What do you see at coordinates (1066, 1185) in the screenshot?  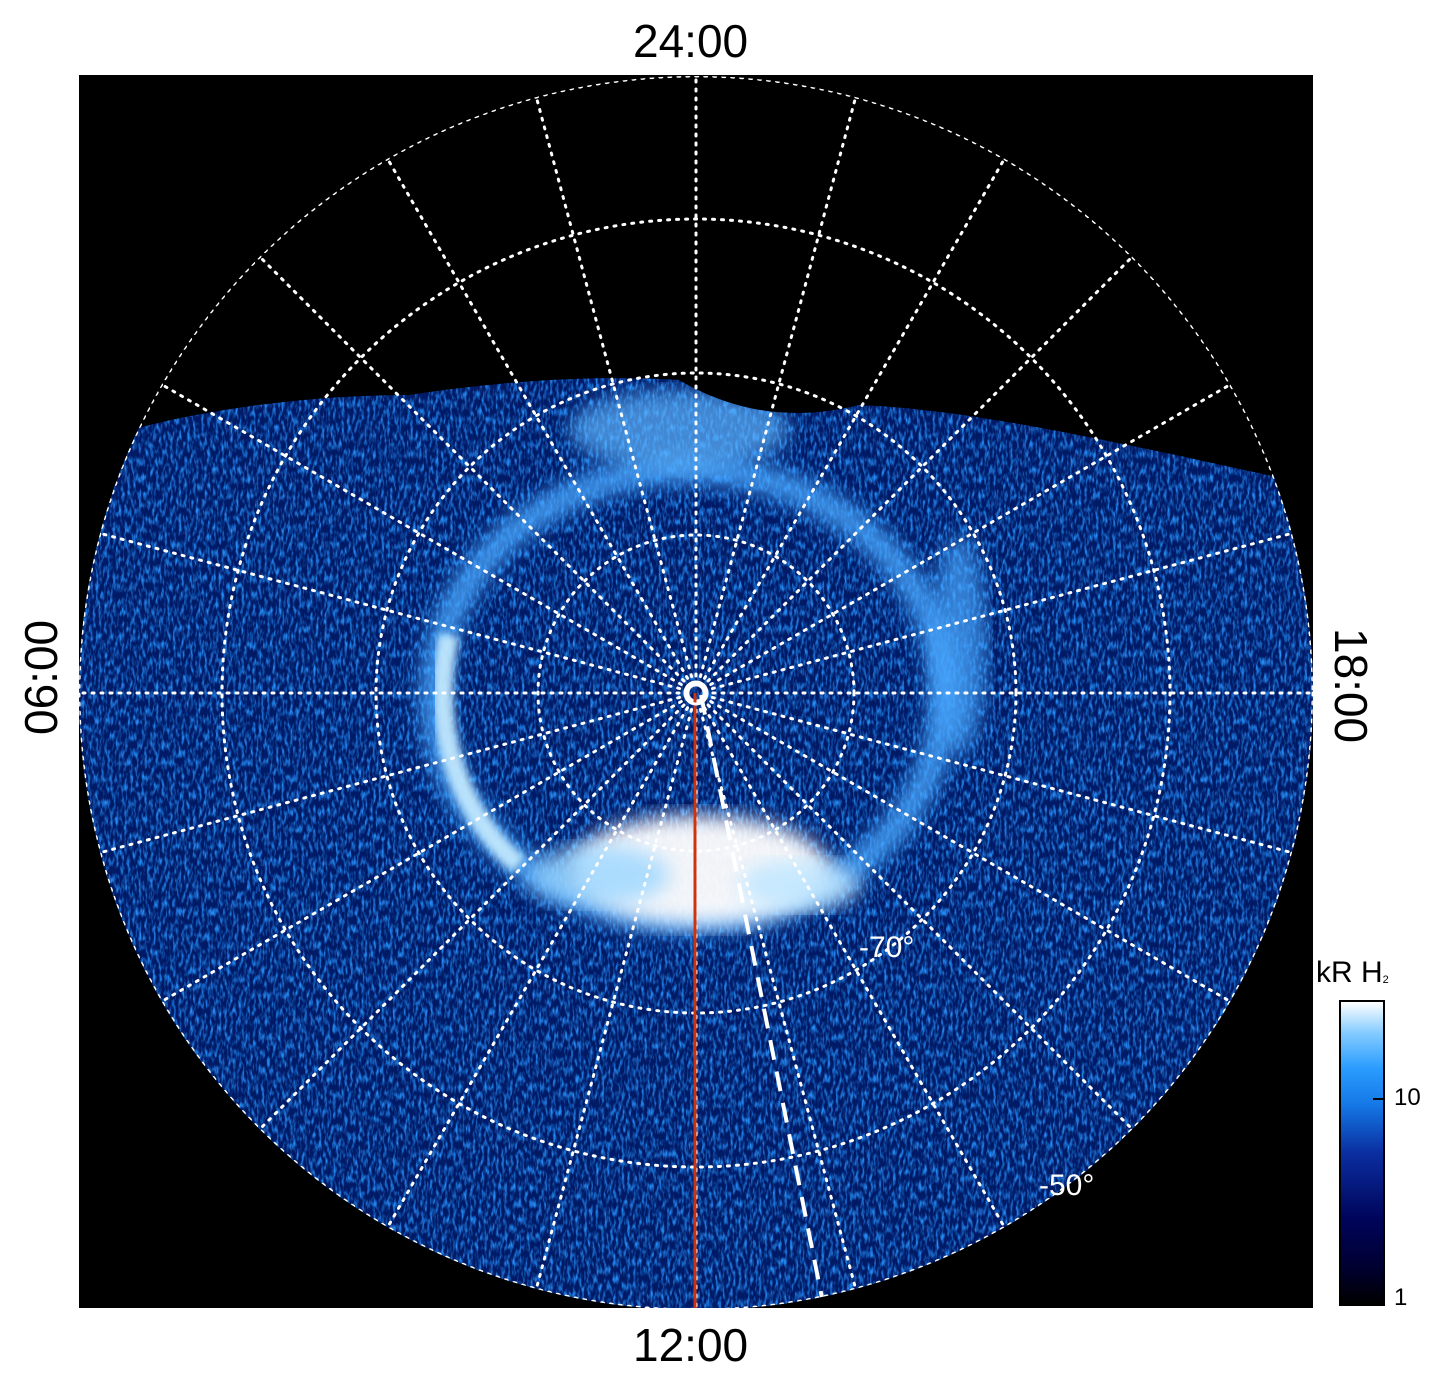 I see `latitude-label-50: -50°` at bounding box center [1066, 1185].